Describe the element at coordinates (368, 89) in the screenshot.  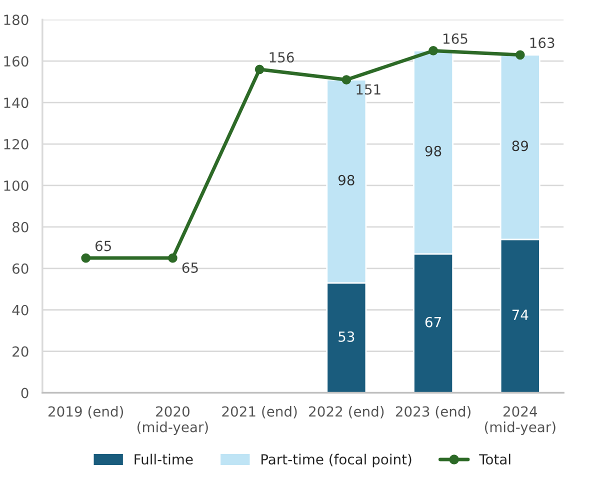
I see `data-label: 151` at that location.